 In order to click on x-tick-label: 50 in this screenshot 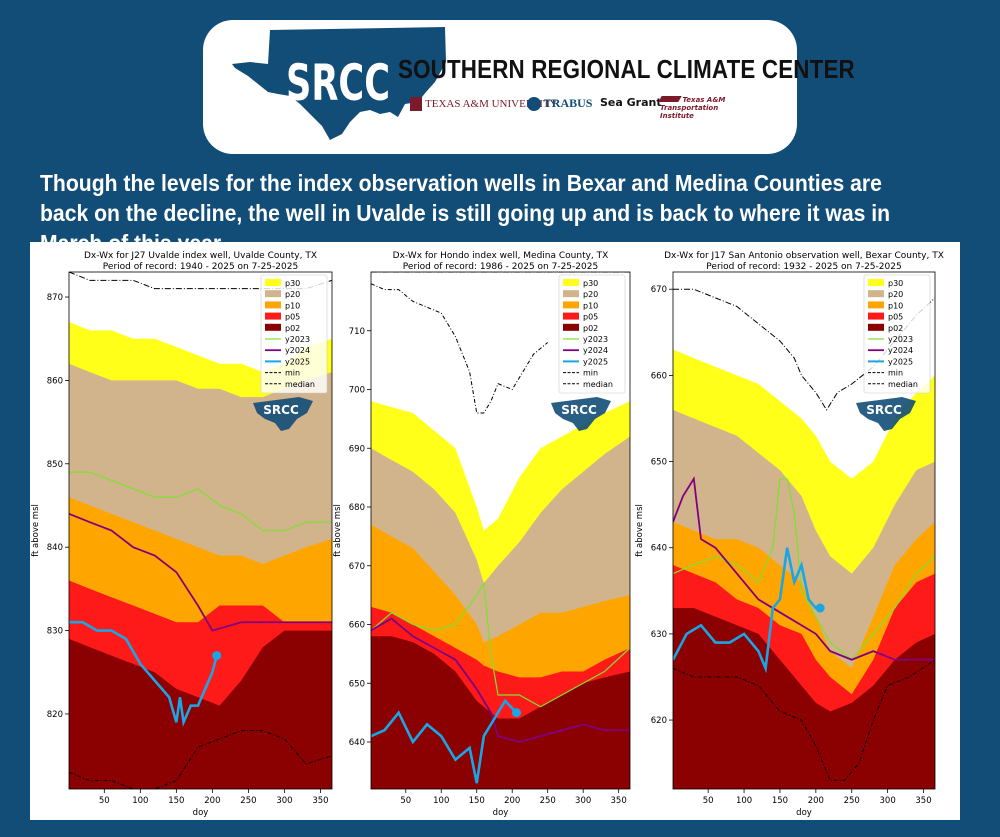, I will do `click(405, 801)`.